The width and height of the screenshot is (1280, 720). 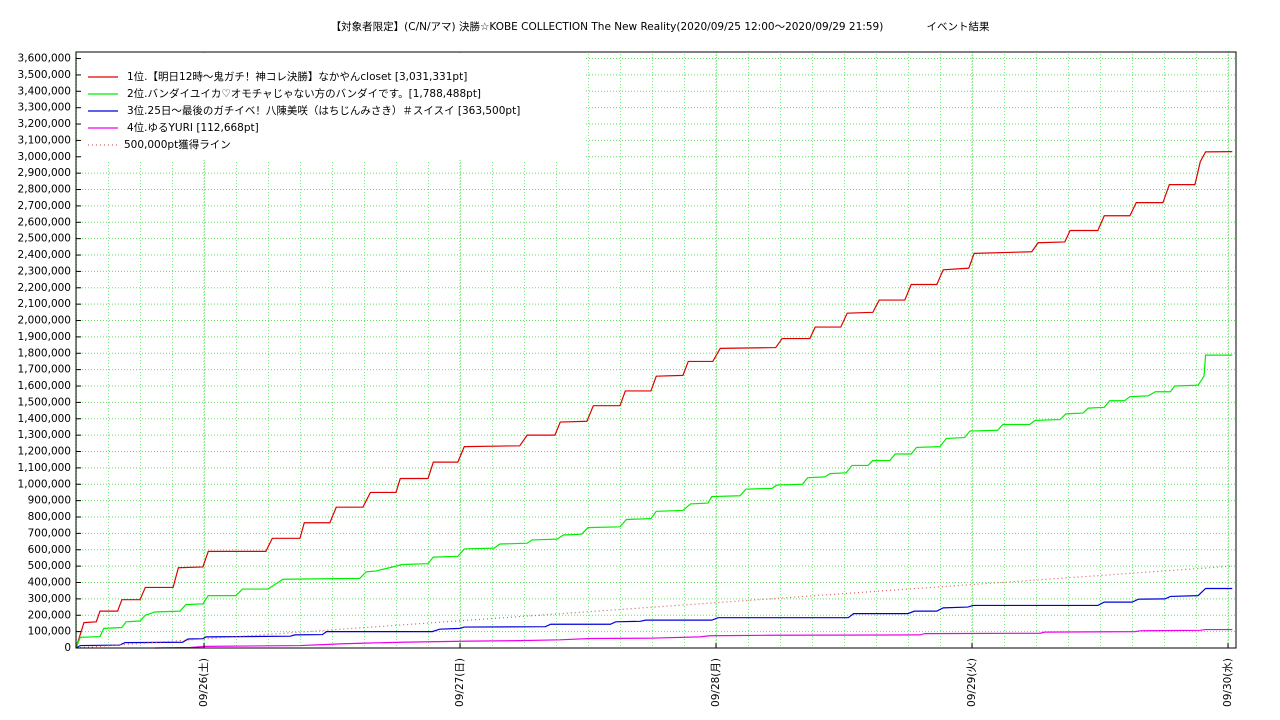 I want to click on x-tick-label: 09/29(火), so click(x=972, y=682).